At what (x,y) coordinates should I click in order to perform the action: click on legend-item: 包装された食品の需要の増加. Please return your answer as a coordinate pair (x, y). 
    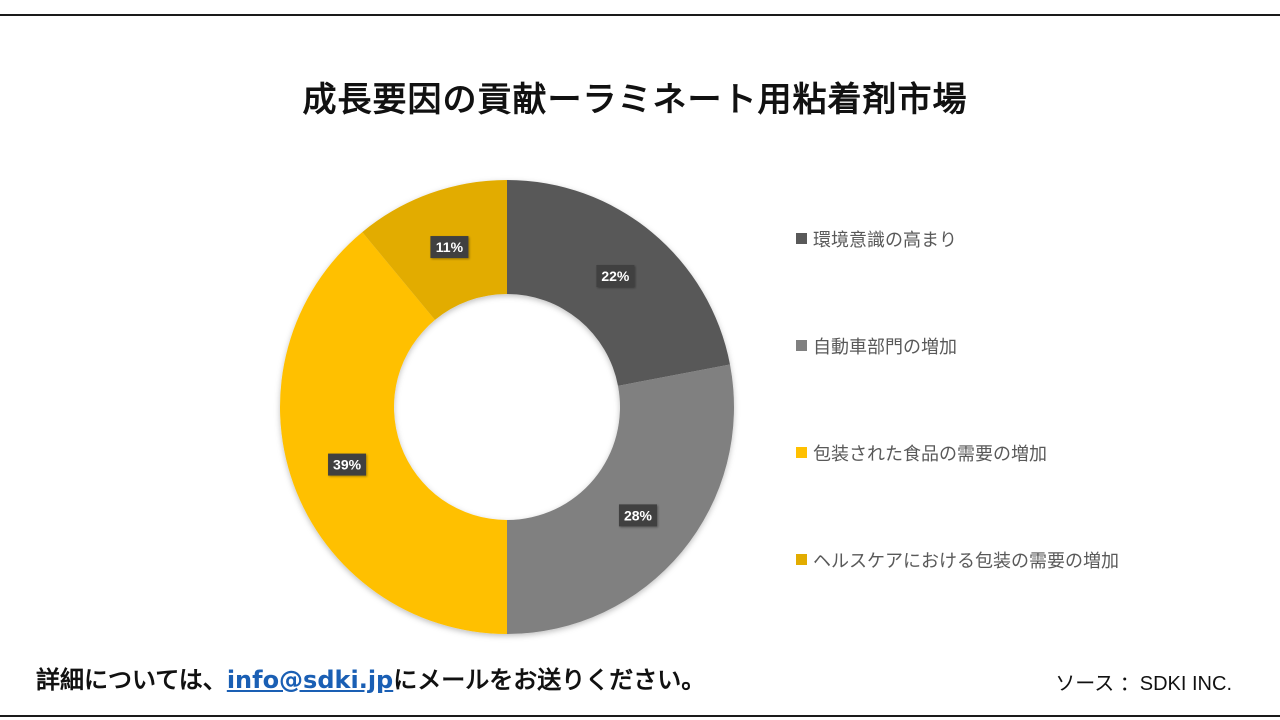
    Looking at the image, I should click on (957, 493).